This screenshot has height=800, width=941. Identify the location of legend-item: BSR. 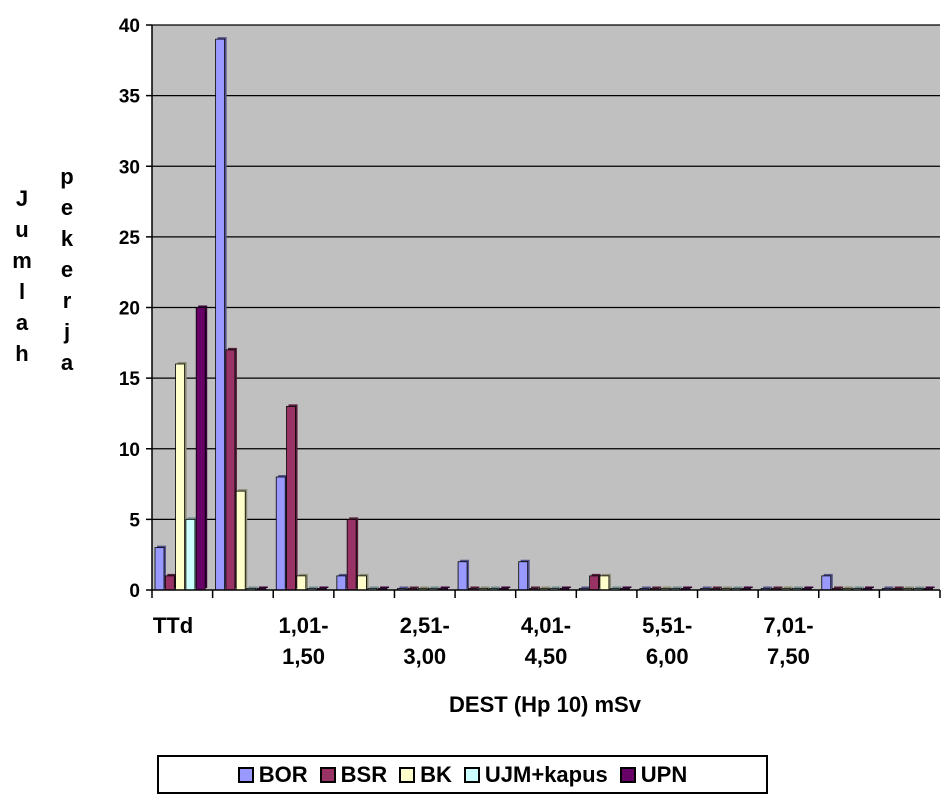
(353, 774).